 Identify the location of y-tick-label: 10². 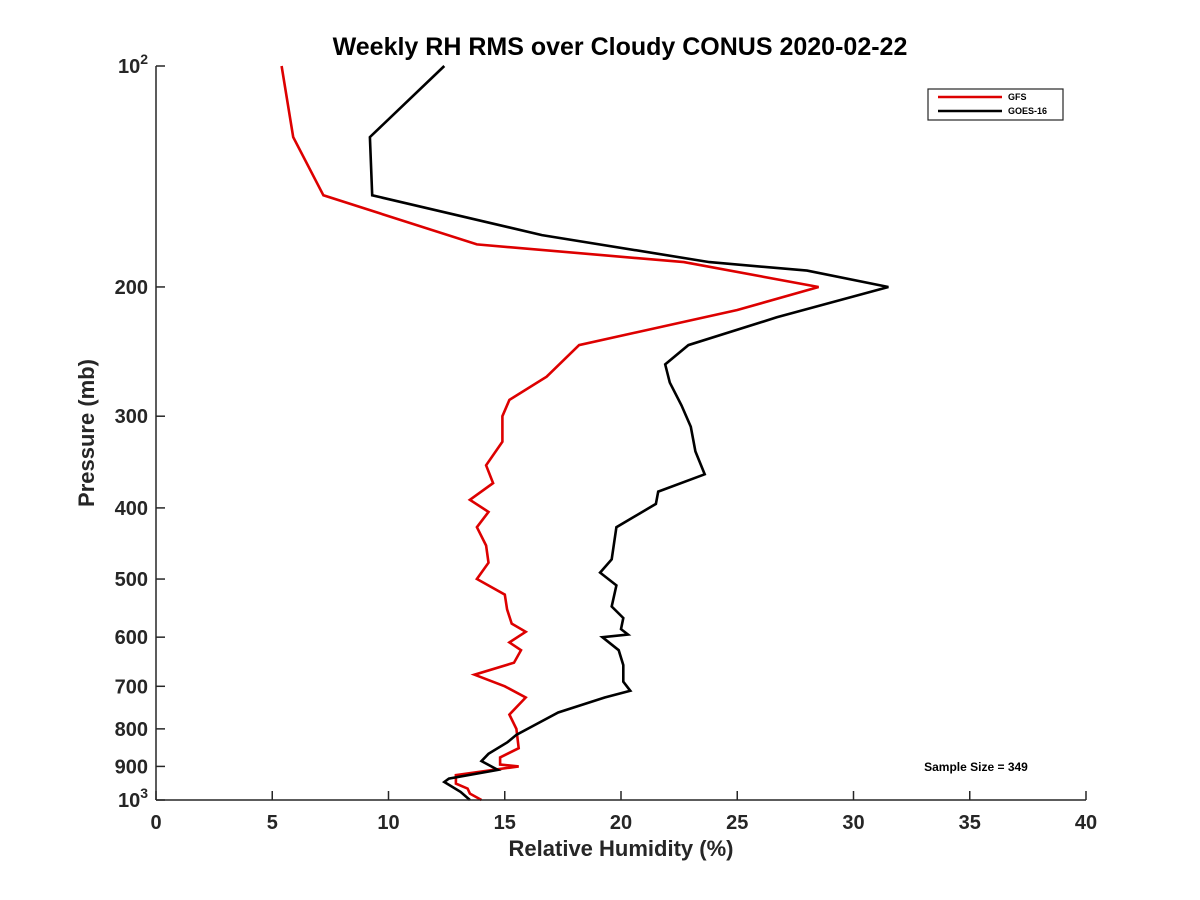
(133, 64).